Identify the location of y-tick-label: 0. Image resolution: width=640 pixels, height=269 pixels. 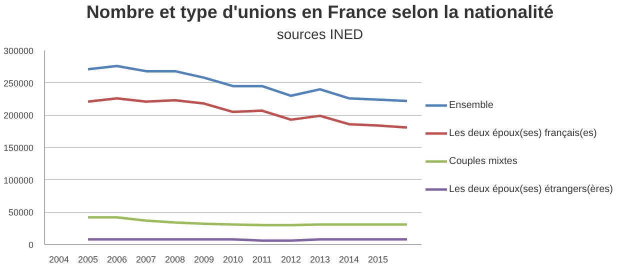
(31, 245).